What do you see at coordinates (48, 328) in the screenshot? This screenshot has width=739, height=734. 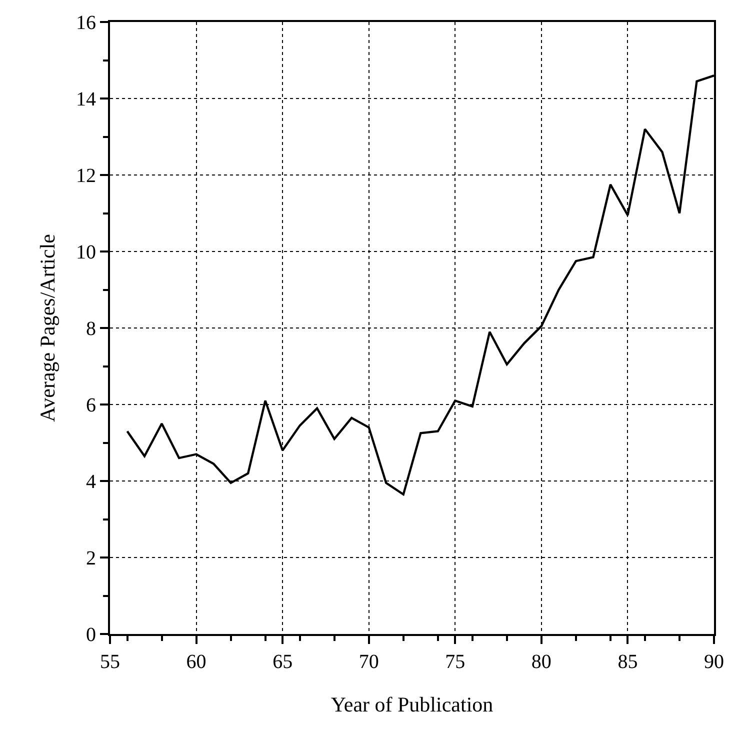 I see `y-axis-title: Average Pages/Article` at bounding box center [48, 328].